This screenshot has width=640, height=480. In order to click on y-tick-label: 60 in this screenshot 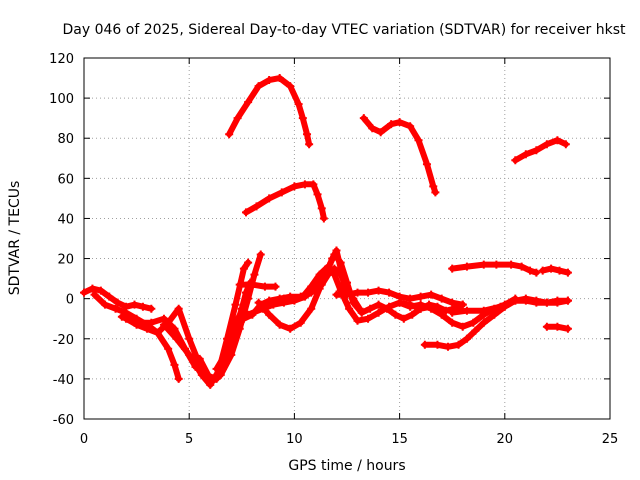, I will do `click(65, 179)`.